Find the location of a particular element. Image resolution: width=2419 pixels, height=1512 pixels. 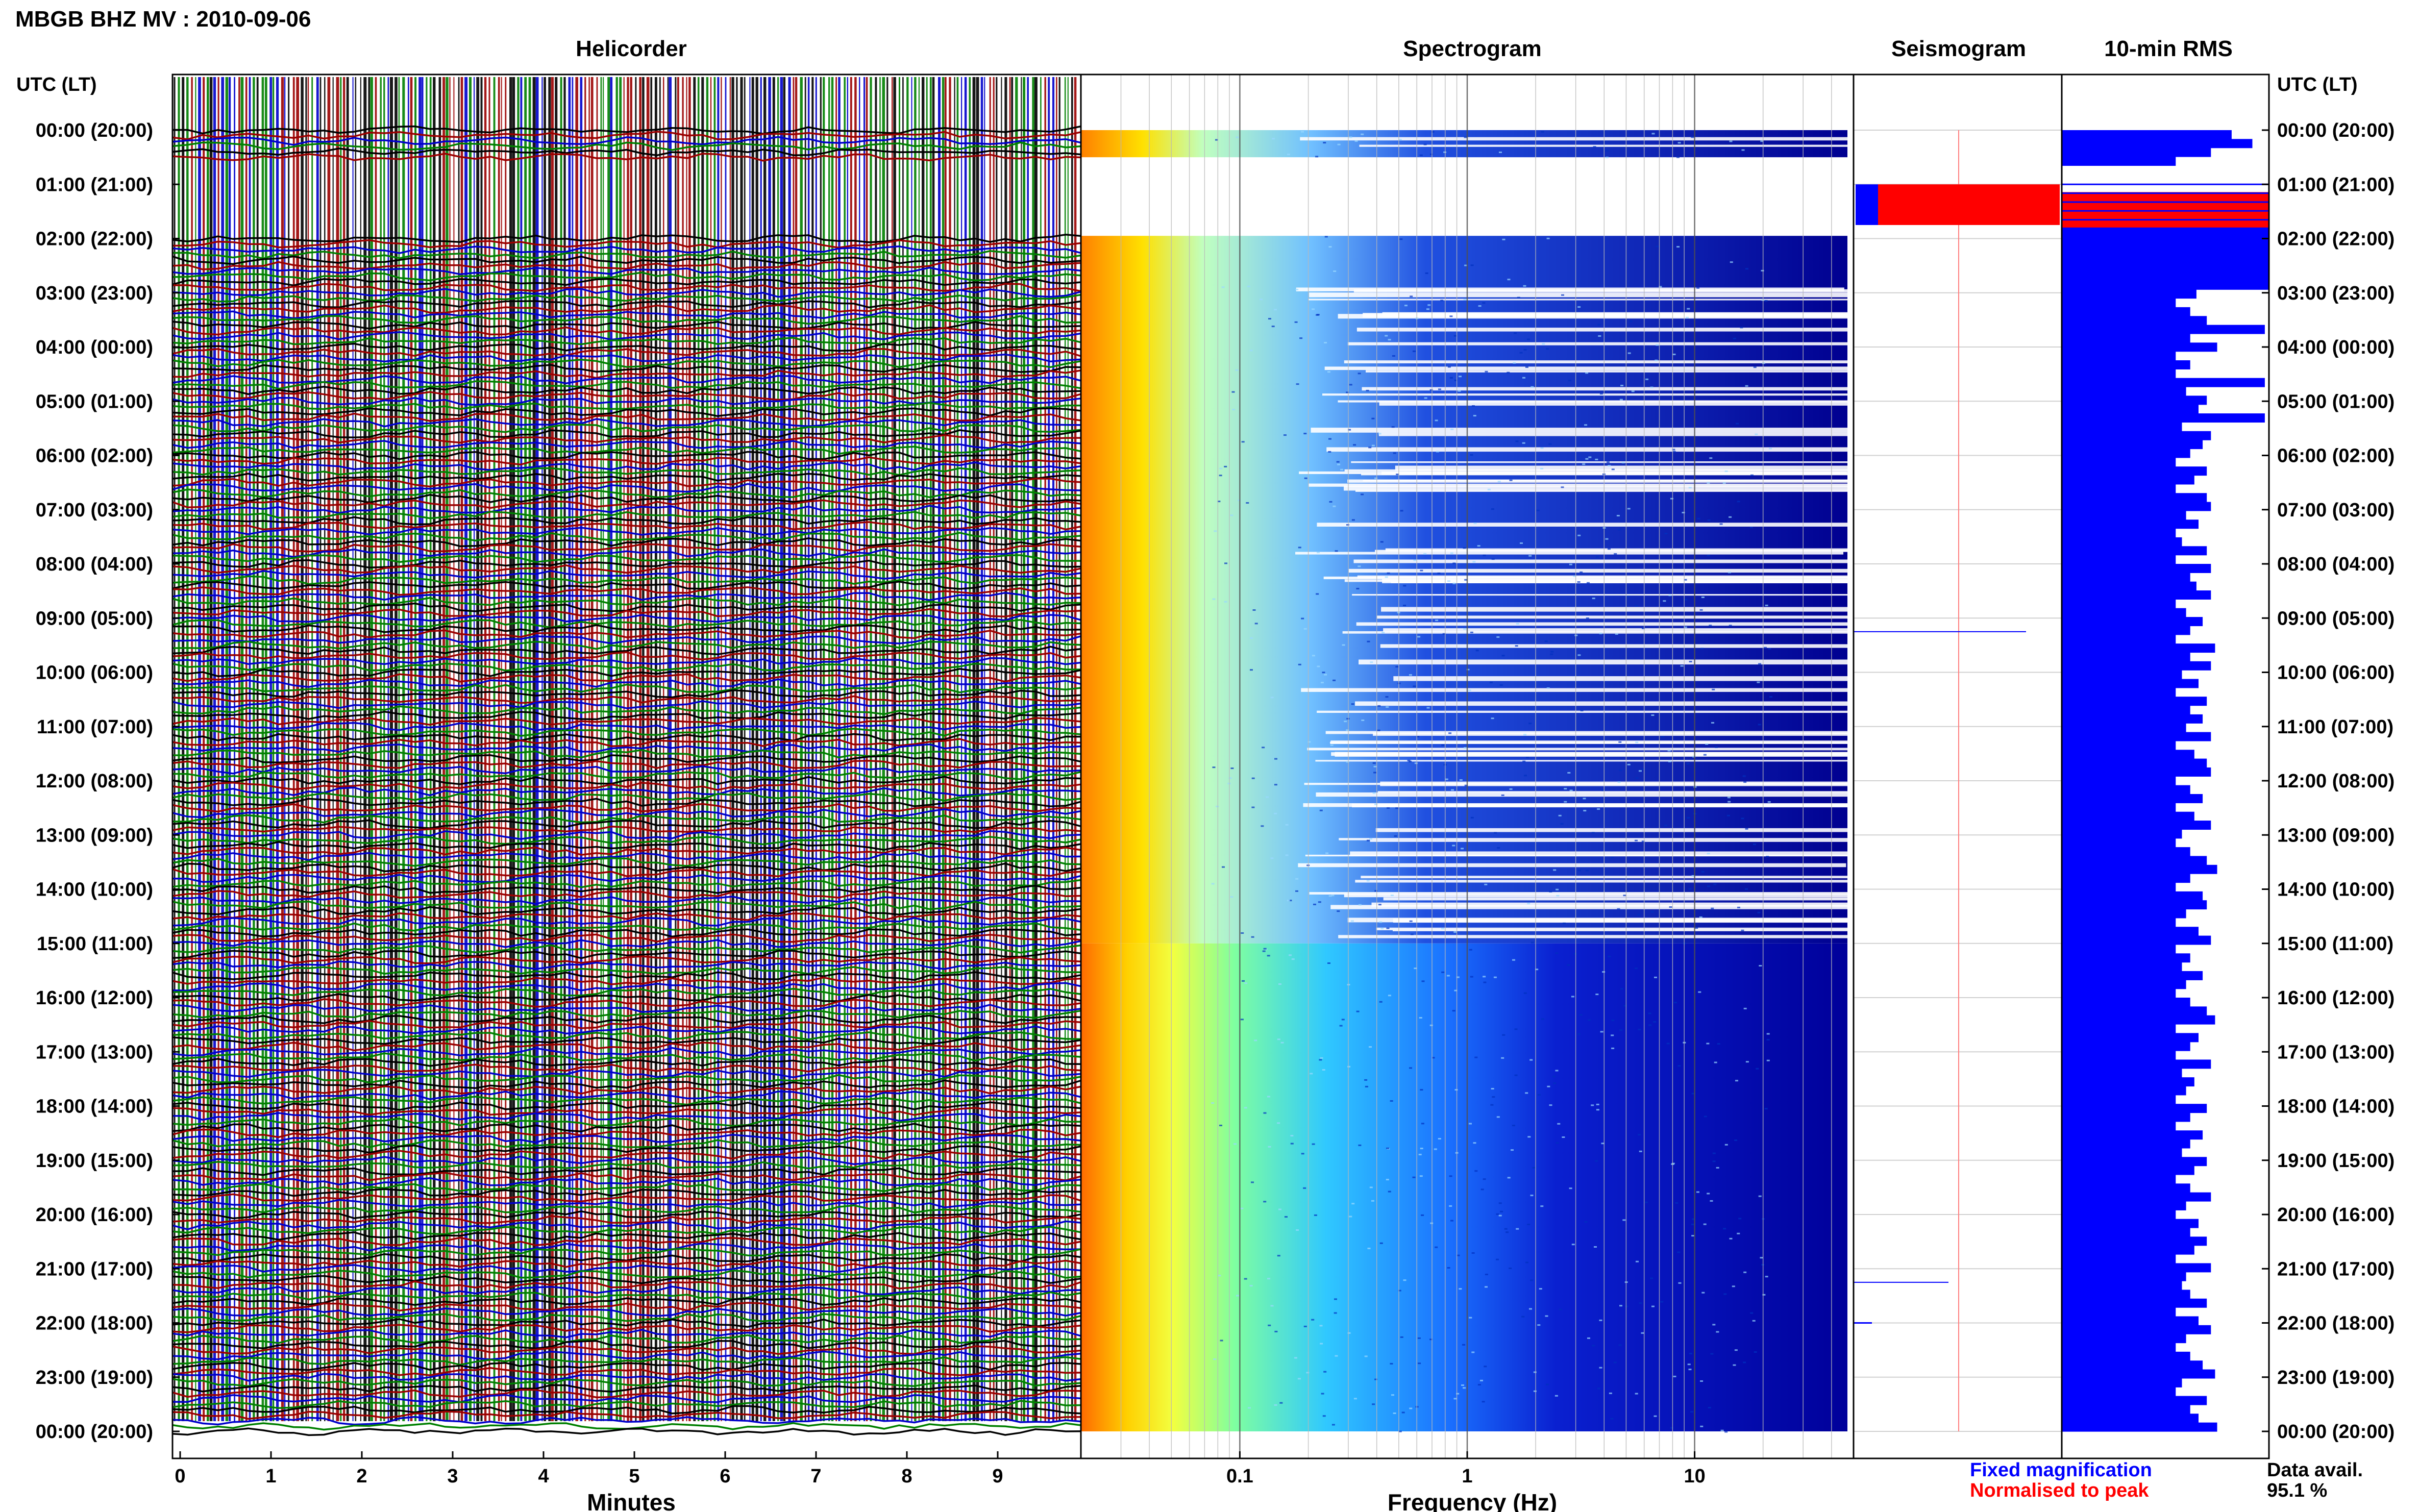

hour-tick-label-right: 19:00 (15:00) is located at coordinates (2336, 1161).